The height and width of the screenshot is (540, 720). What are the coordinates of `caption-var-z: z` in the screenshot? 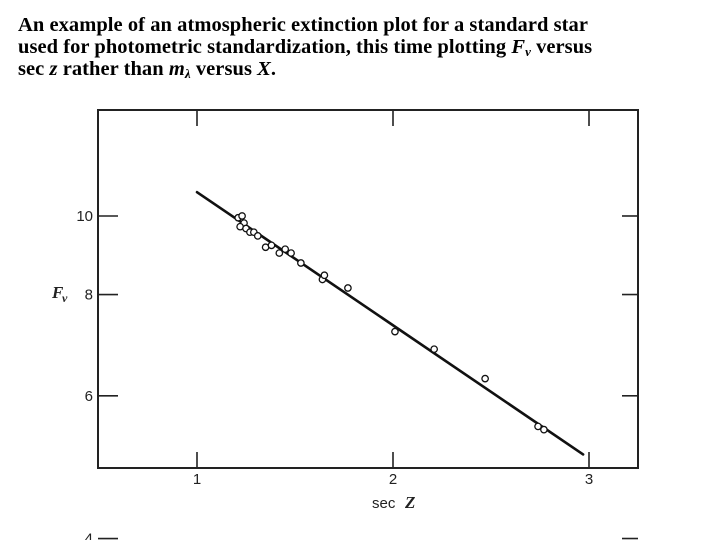 It's located at (53, 69).